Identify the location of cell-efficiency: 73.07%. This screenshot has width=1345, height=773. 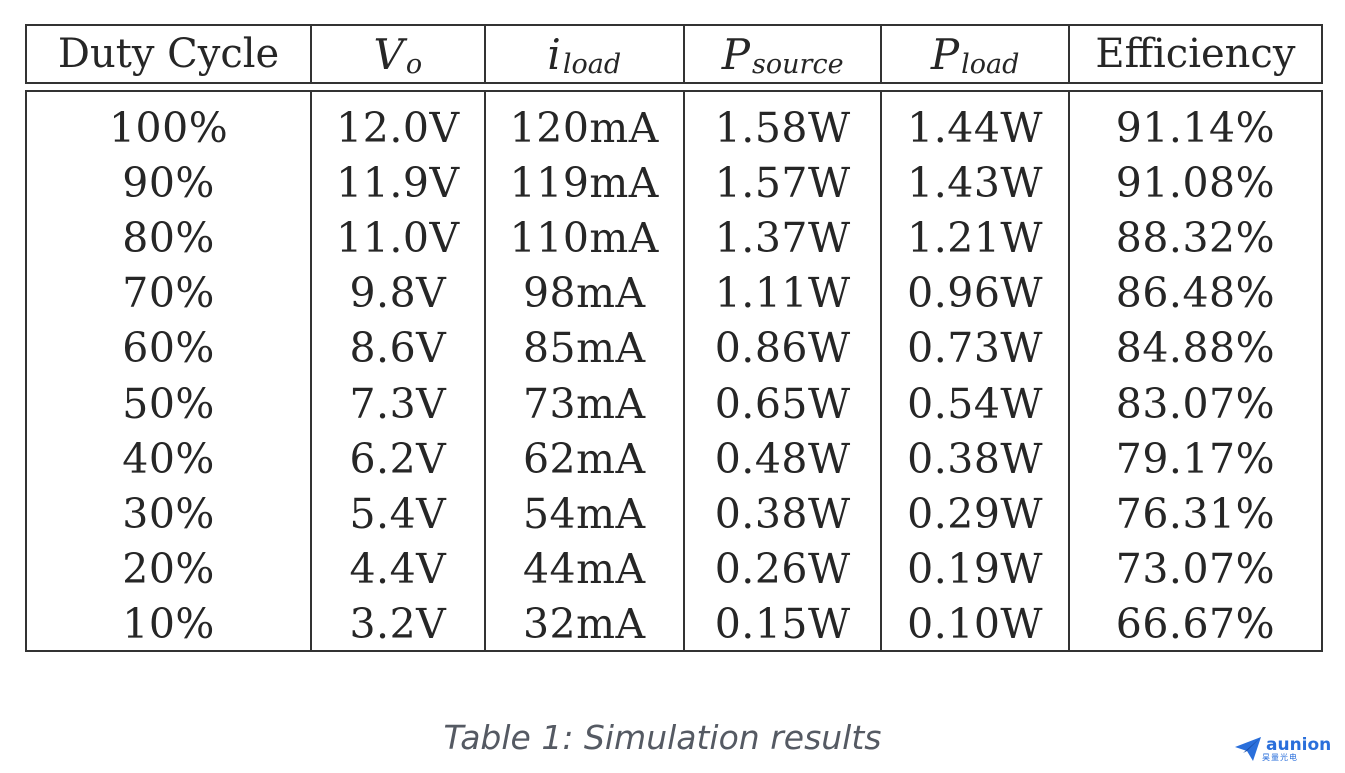
(1195, 569).